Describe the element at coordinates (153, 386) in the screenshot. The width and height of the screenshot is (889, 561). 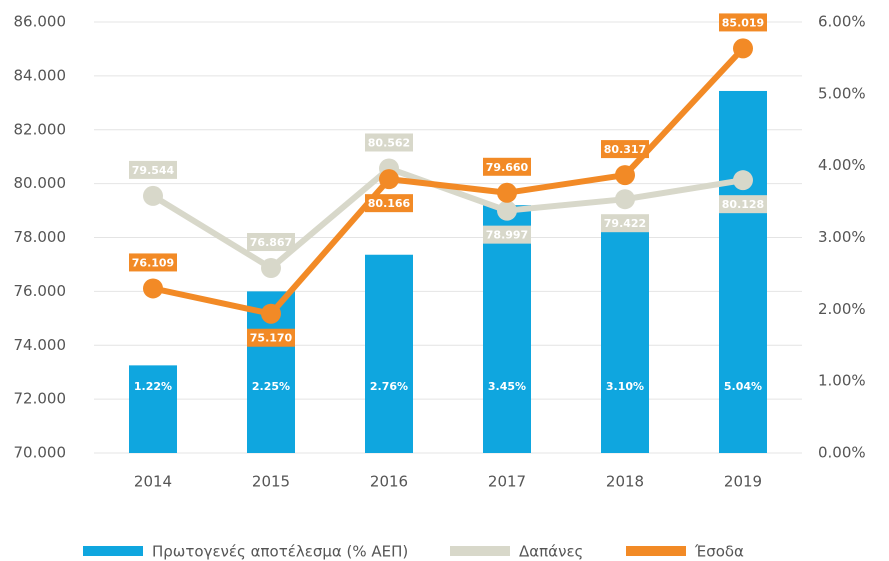
I see `data-label: 1.22%` at that location.